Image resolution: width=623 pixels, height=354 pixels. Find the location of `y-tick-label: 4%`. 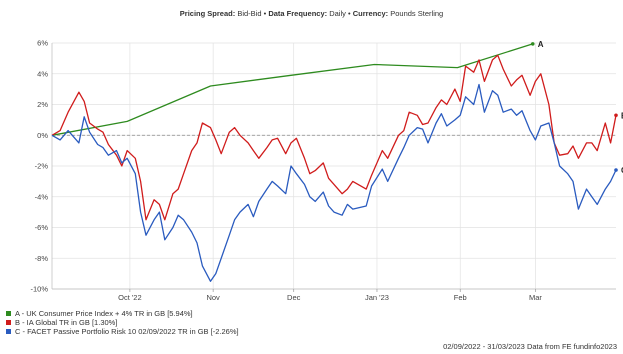

y-tick-label: 4% is located at coordinates (42, 73).